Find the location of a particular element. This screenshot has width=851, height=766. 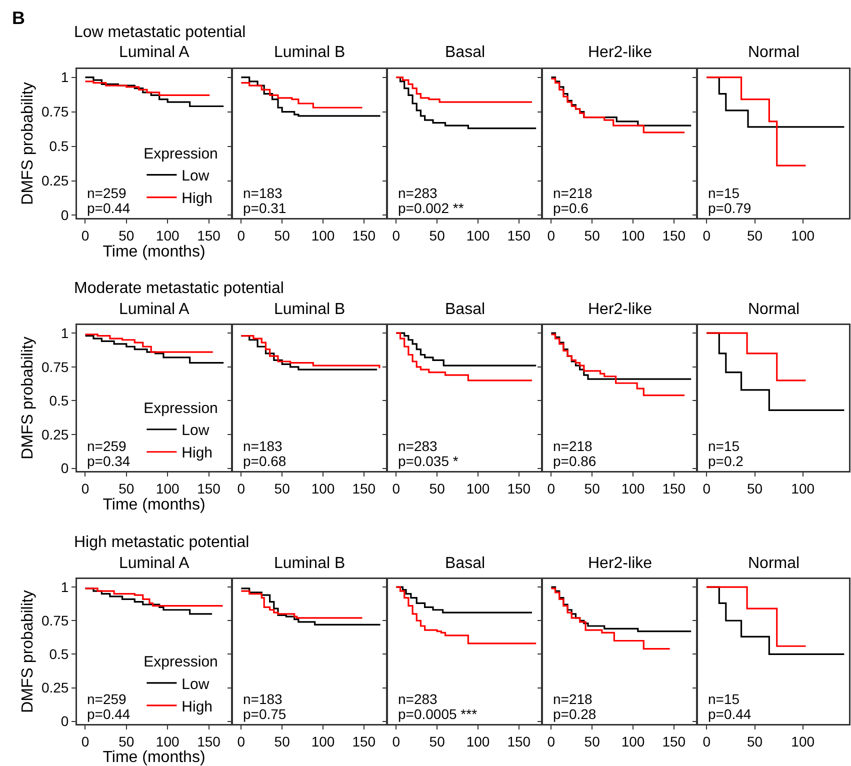

annotation: p=0.75 is located at coordinates (264, 714).